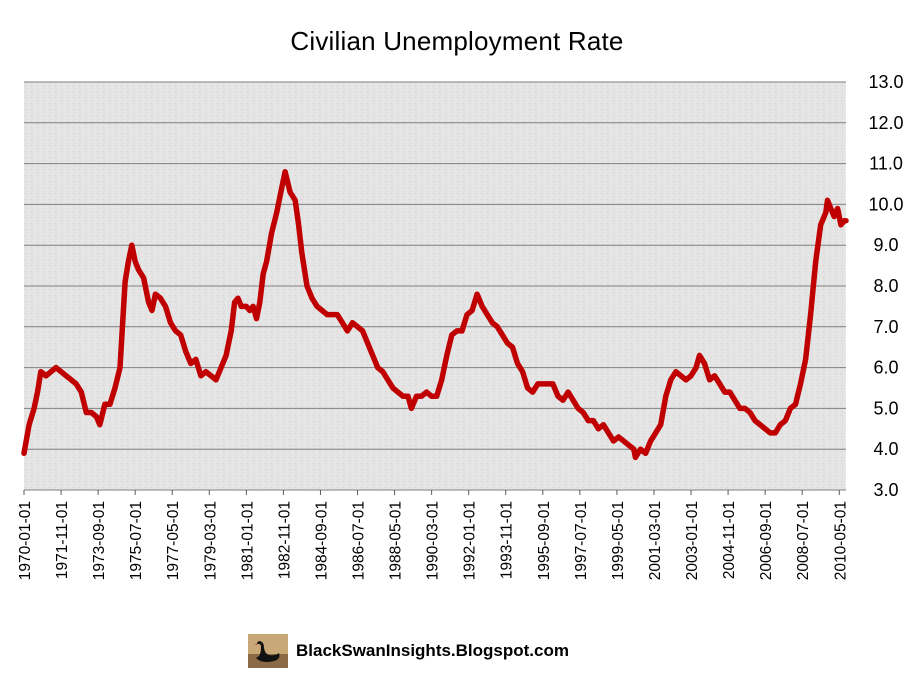 The height and width of the screenshot is (674, 914). What do you see at coordinates (136, 540) in the screenshot?
I see `x-tick-label: 1975-07-01` at bounding box center [136, 540].